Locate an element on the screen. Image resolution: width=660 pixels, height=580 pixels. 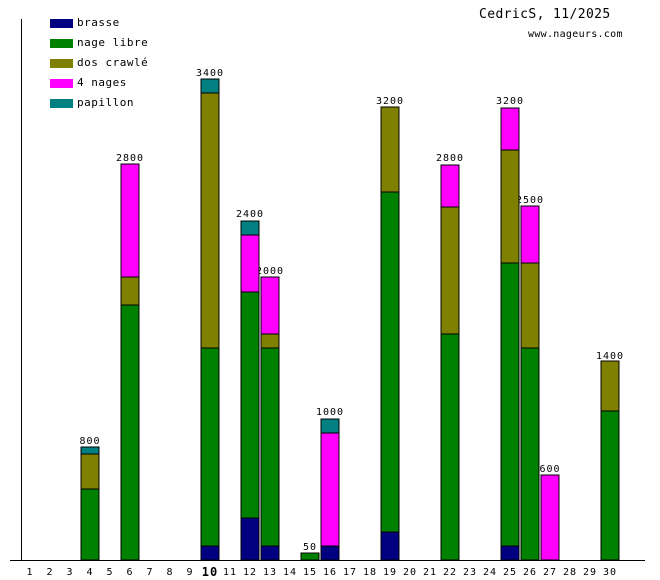
legend-label-papillon: papillon is located at coordinates (105, 102).